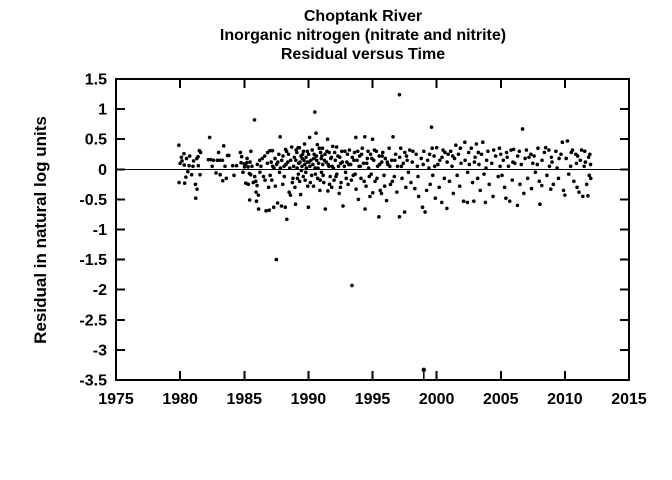 The height and width of the screenshot is (480, 672). Describe the element at coordinates (96, 140) in the screenshot. I see `y-tick-label: 0.5` at that location.